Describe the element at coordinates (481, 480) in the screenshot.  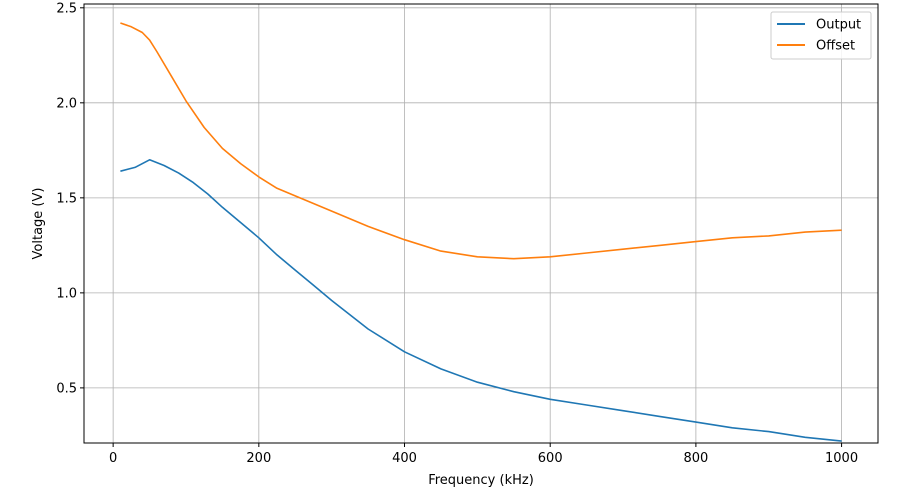
I see `x-axis-label: Frequency (kHz)` at that location.